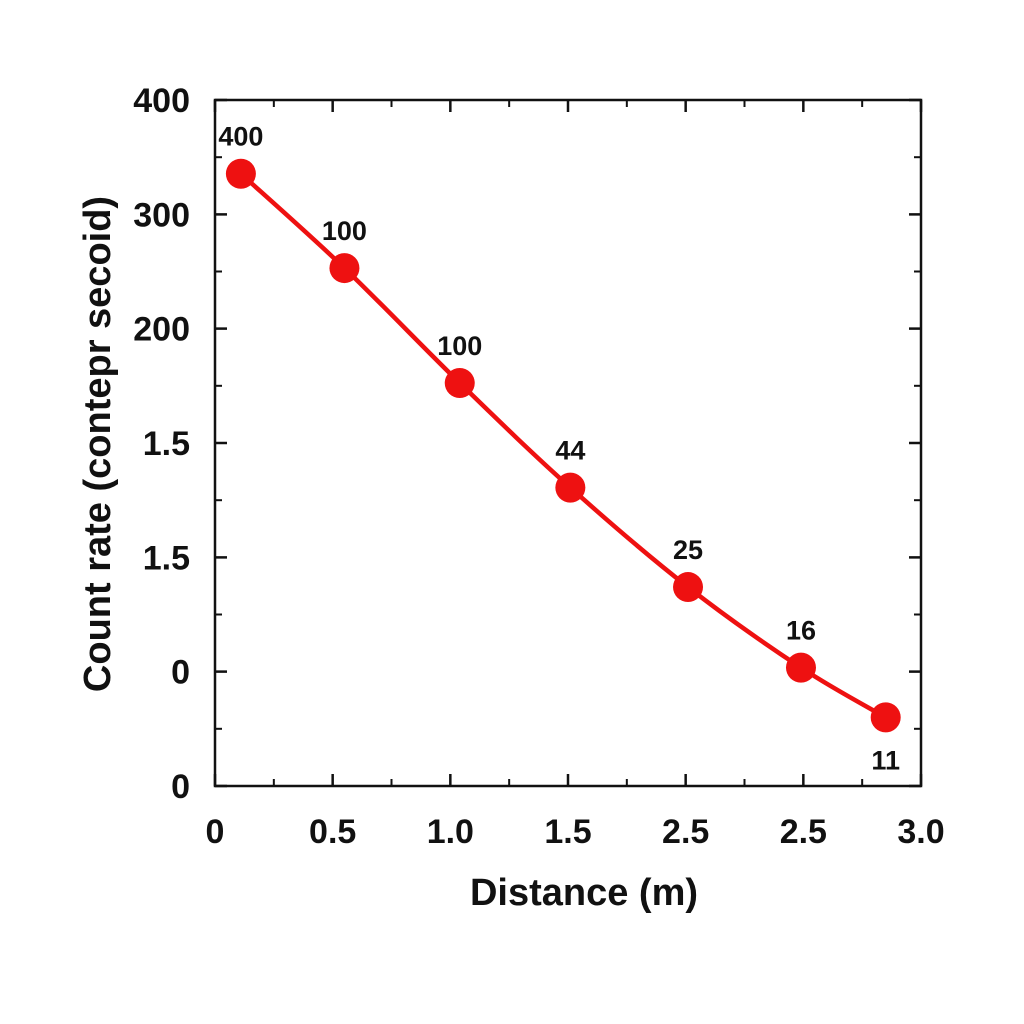  Describe the element at coordinates (161, 215) in the screenshot. I see `y-tick-label: 300` at that location.